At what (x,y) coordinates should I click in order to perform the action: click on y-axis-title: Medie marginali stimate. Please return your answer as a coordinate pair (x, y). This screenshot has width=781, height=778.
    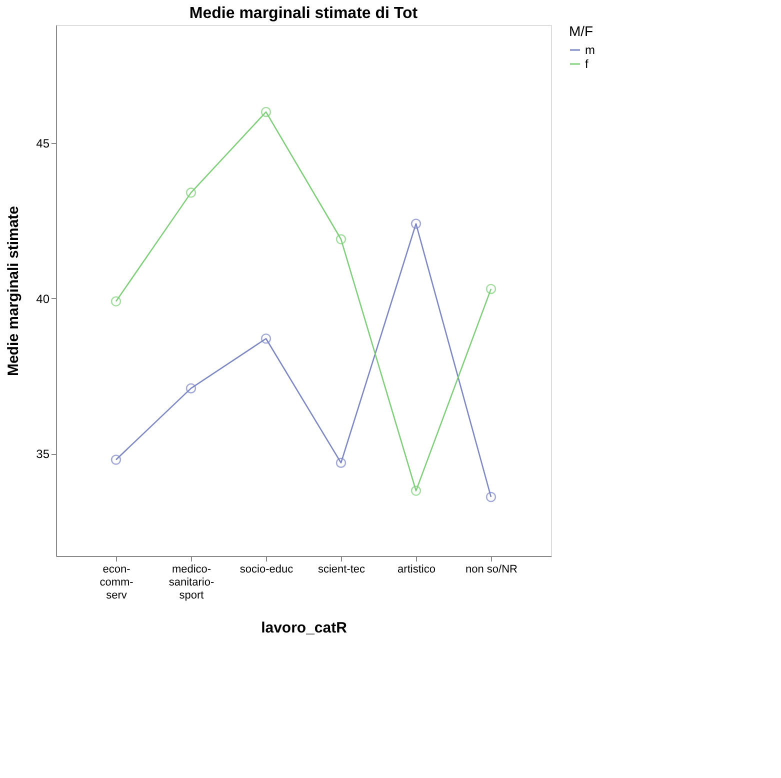
    Looking at the image, I should click on (13, 291).